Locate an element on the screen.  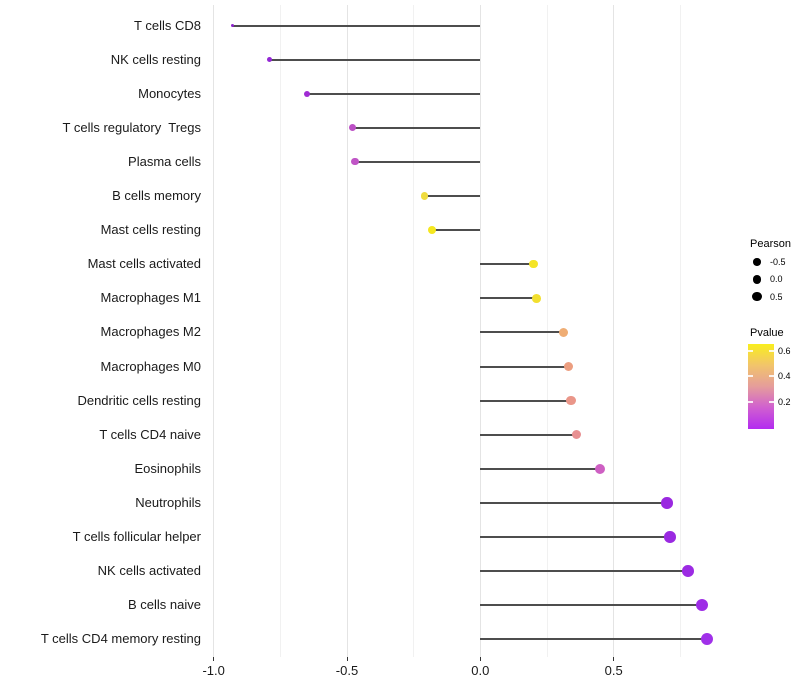
category-label: Monocytes is located at coordinates (169, 93).